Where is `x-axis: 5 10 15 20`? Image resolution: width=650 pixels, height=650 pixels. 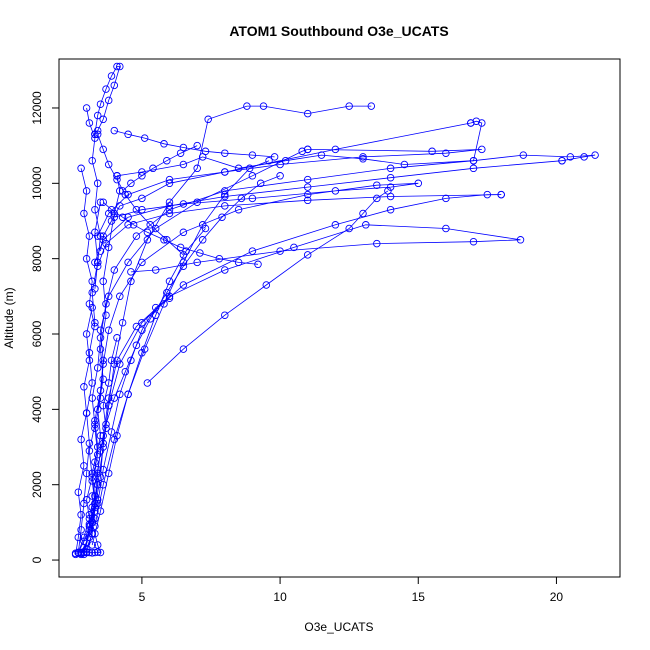
x-axis: 5 10 15 20 is located at coordinates (351, 590).